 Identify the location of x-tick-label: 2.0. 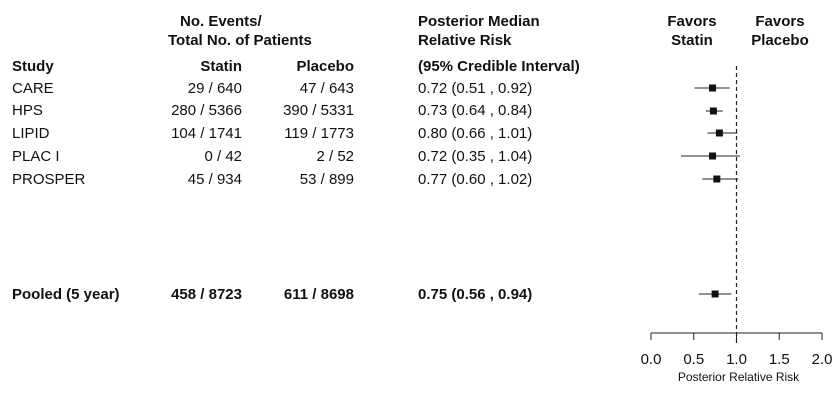
(822, 359).